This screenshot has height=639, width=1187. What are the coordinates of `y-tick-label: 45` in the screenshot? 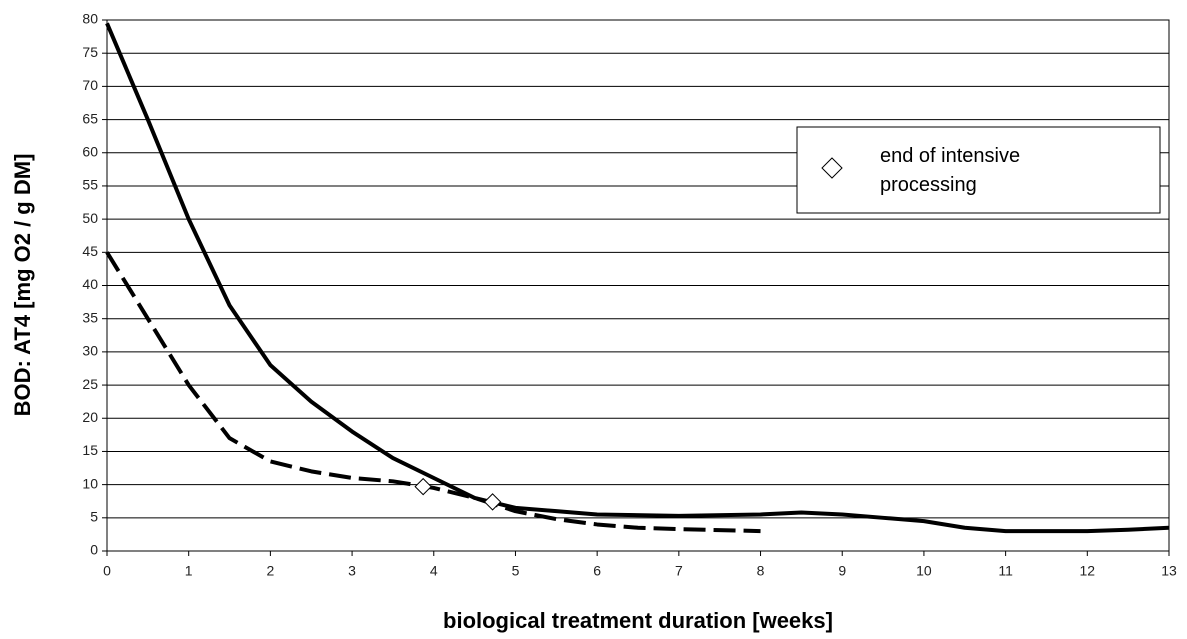 It's located at (90, 251).